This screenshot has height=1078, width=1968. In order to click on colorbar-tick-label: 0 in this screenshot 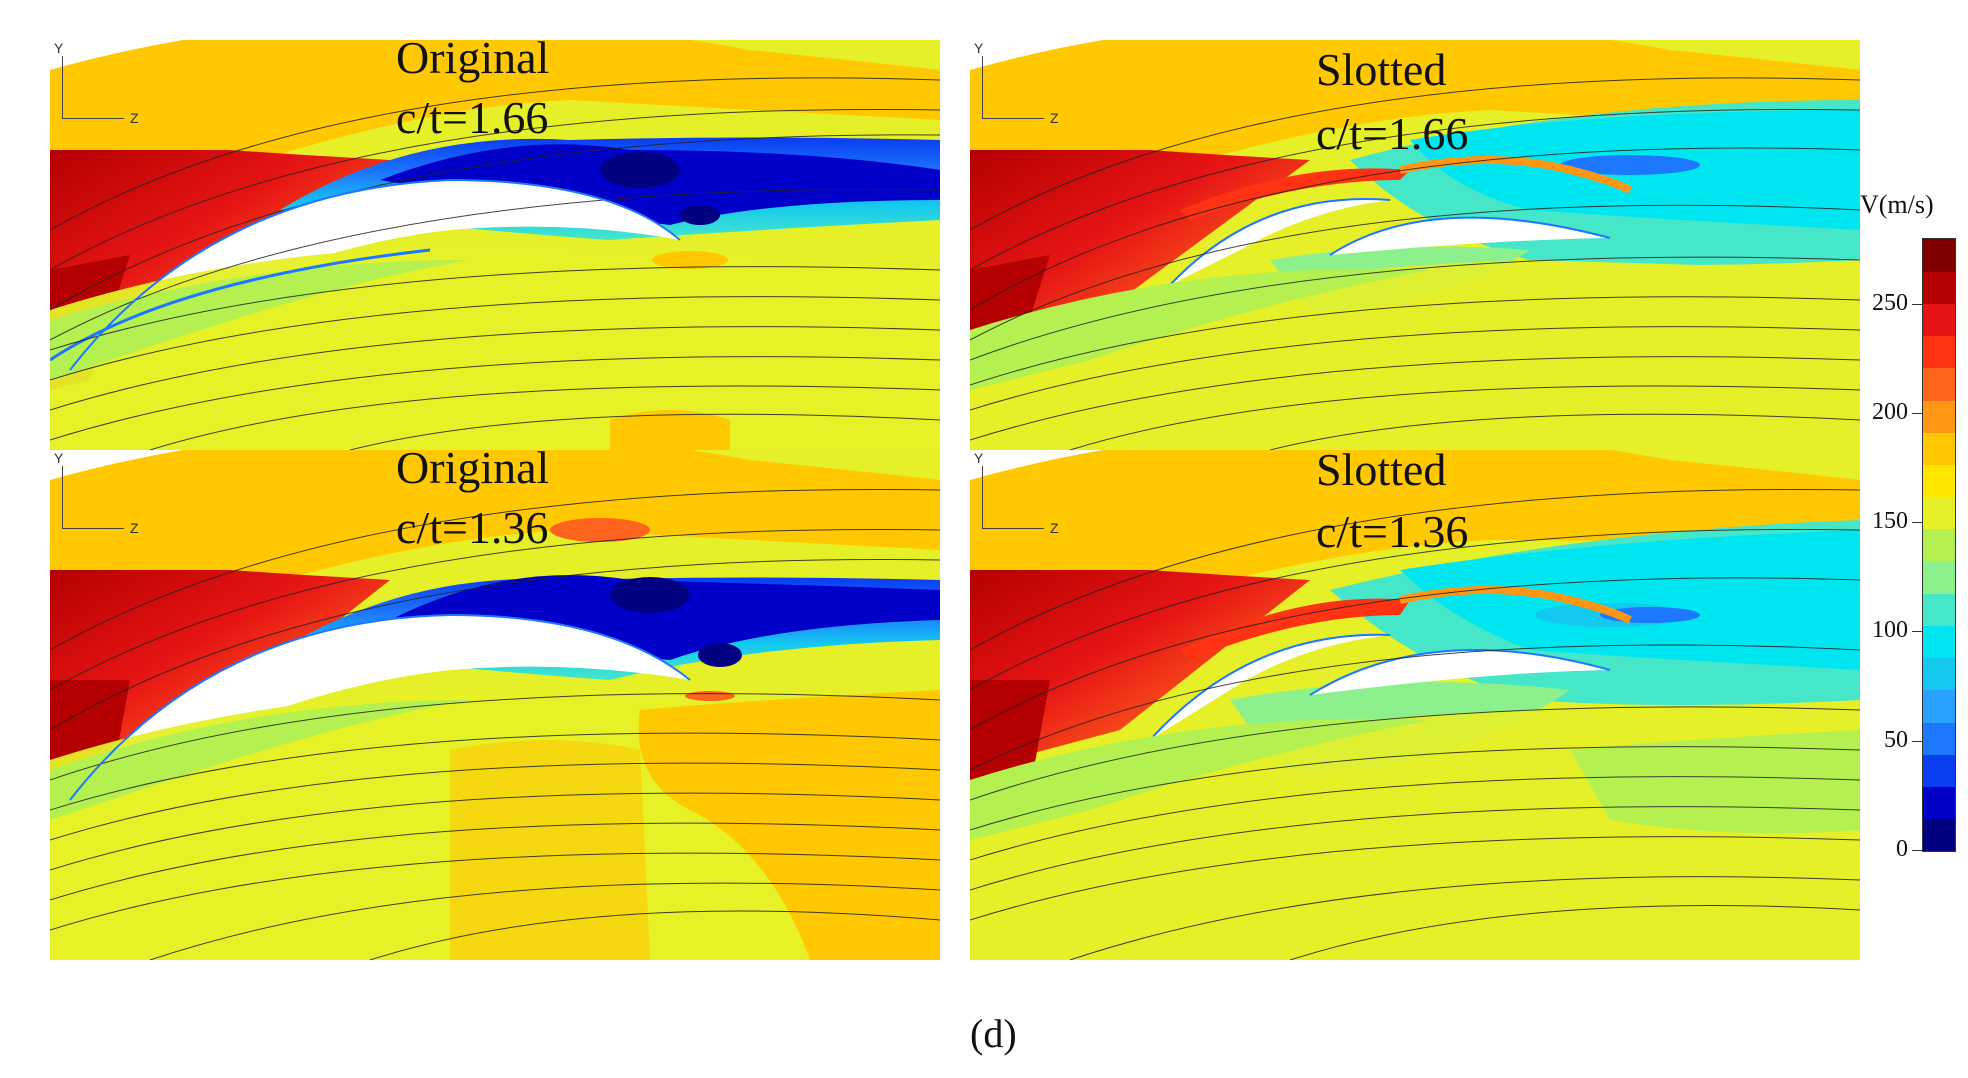, I will do `click(1902, 849)`.